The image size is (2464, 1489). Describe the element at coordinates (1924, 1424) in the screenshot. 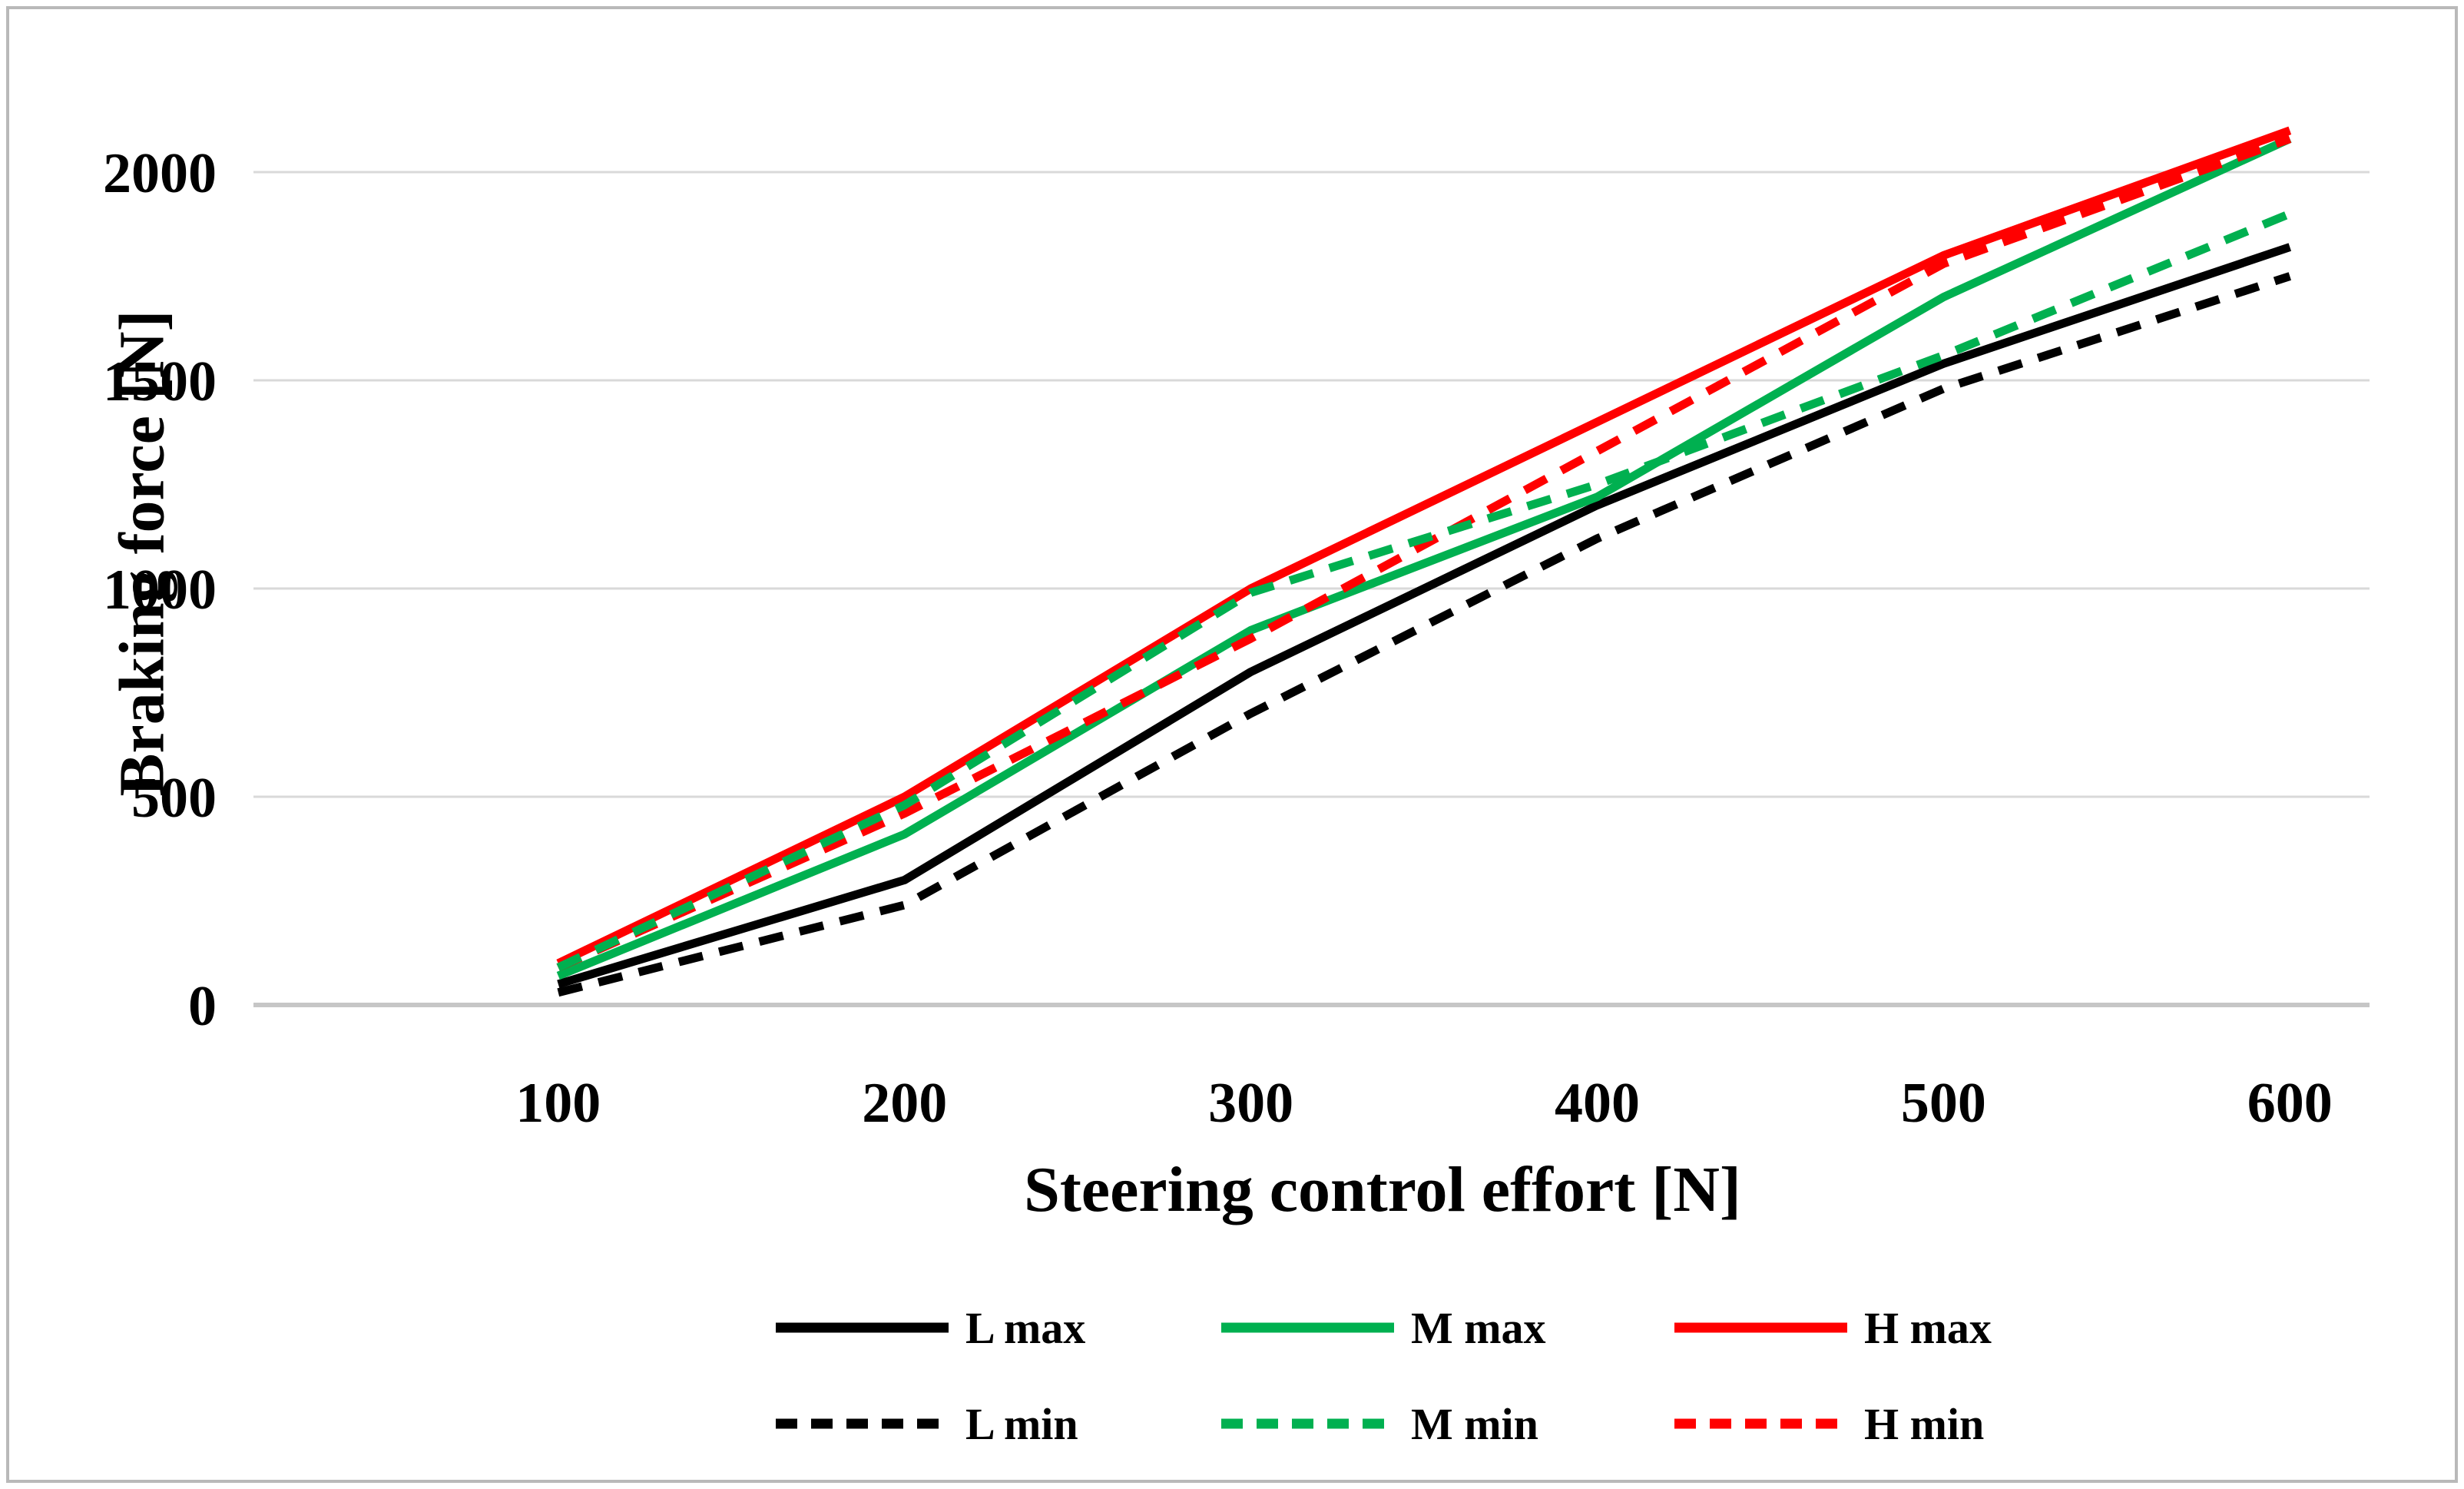

I see `legend-label-h-min: H min` at that location.